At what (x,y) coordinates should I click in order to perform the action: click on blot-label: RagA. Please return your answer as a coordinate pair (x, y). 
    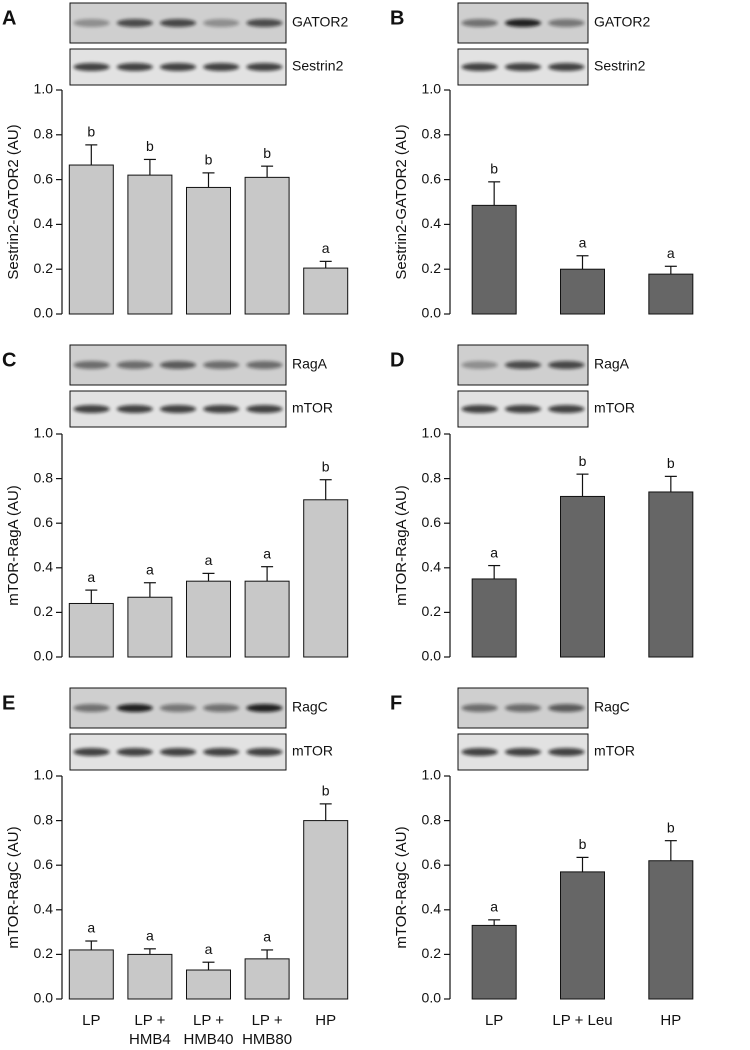
    Looking at the image, I should click on (310, 364).